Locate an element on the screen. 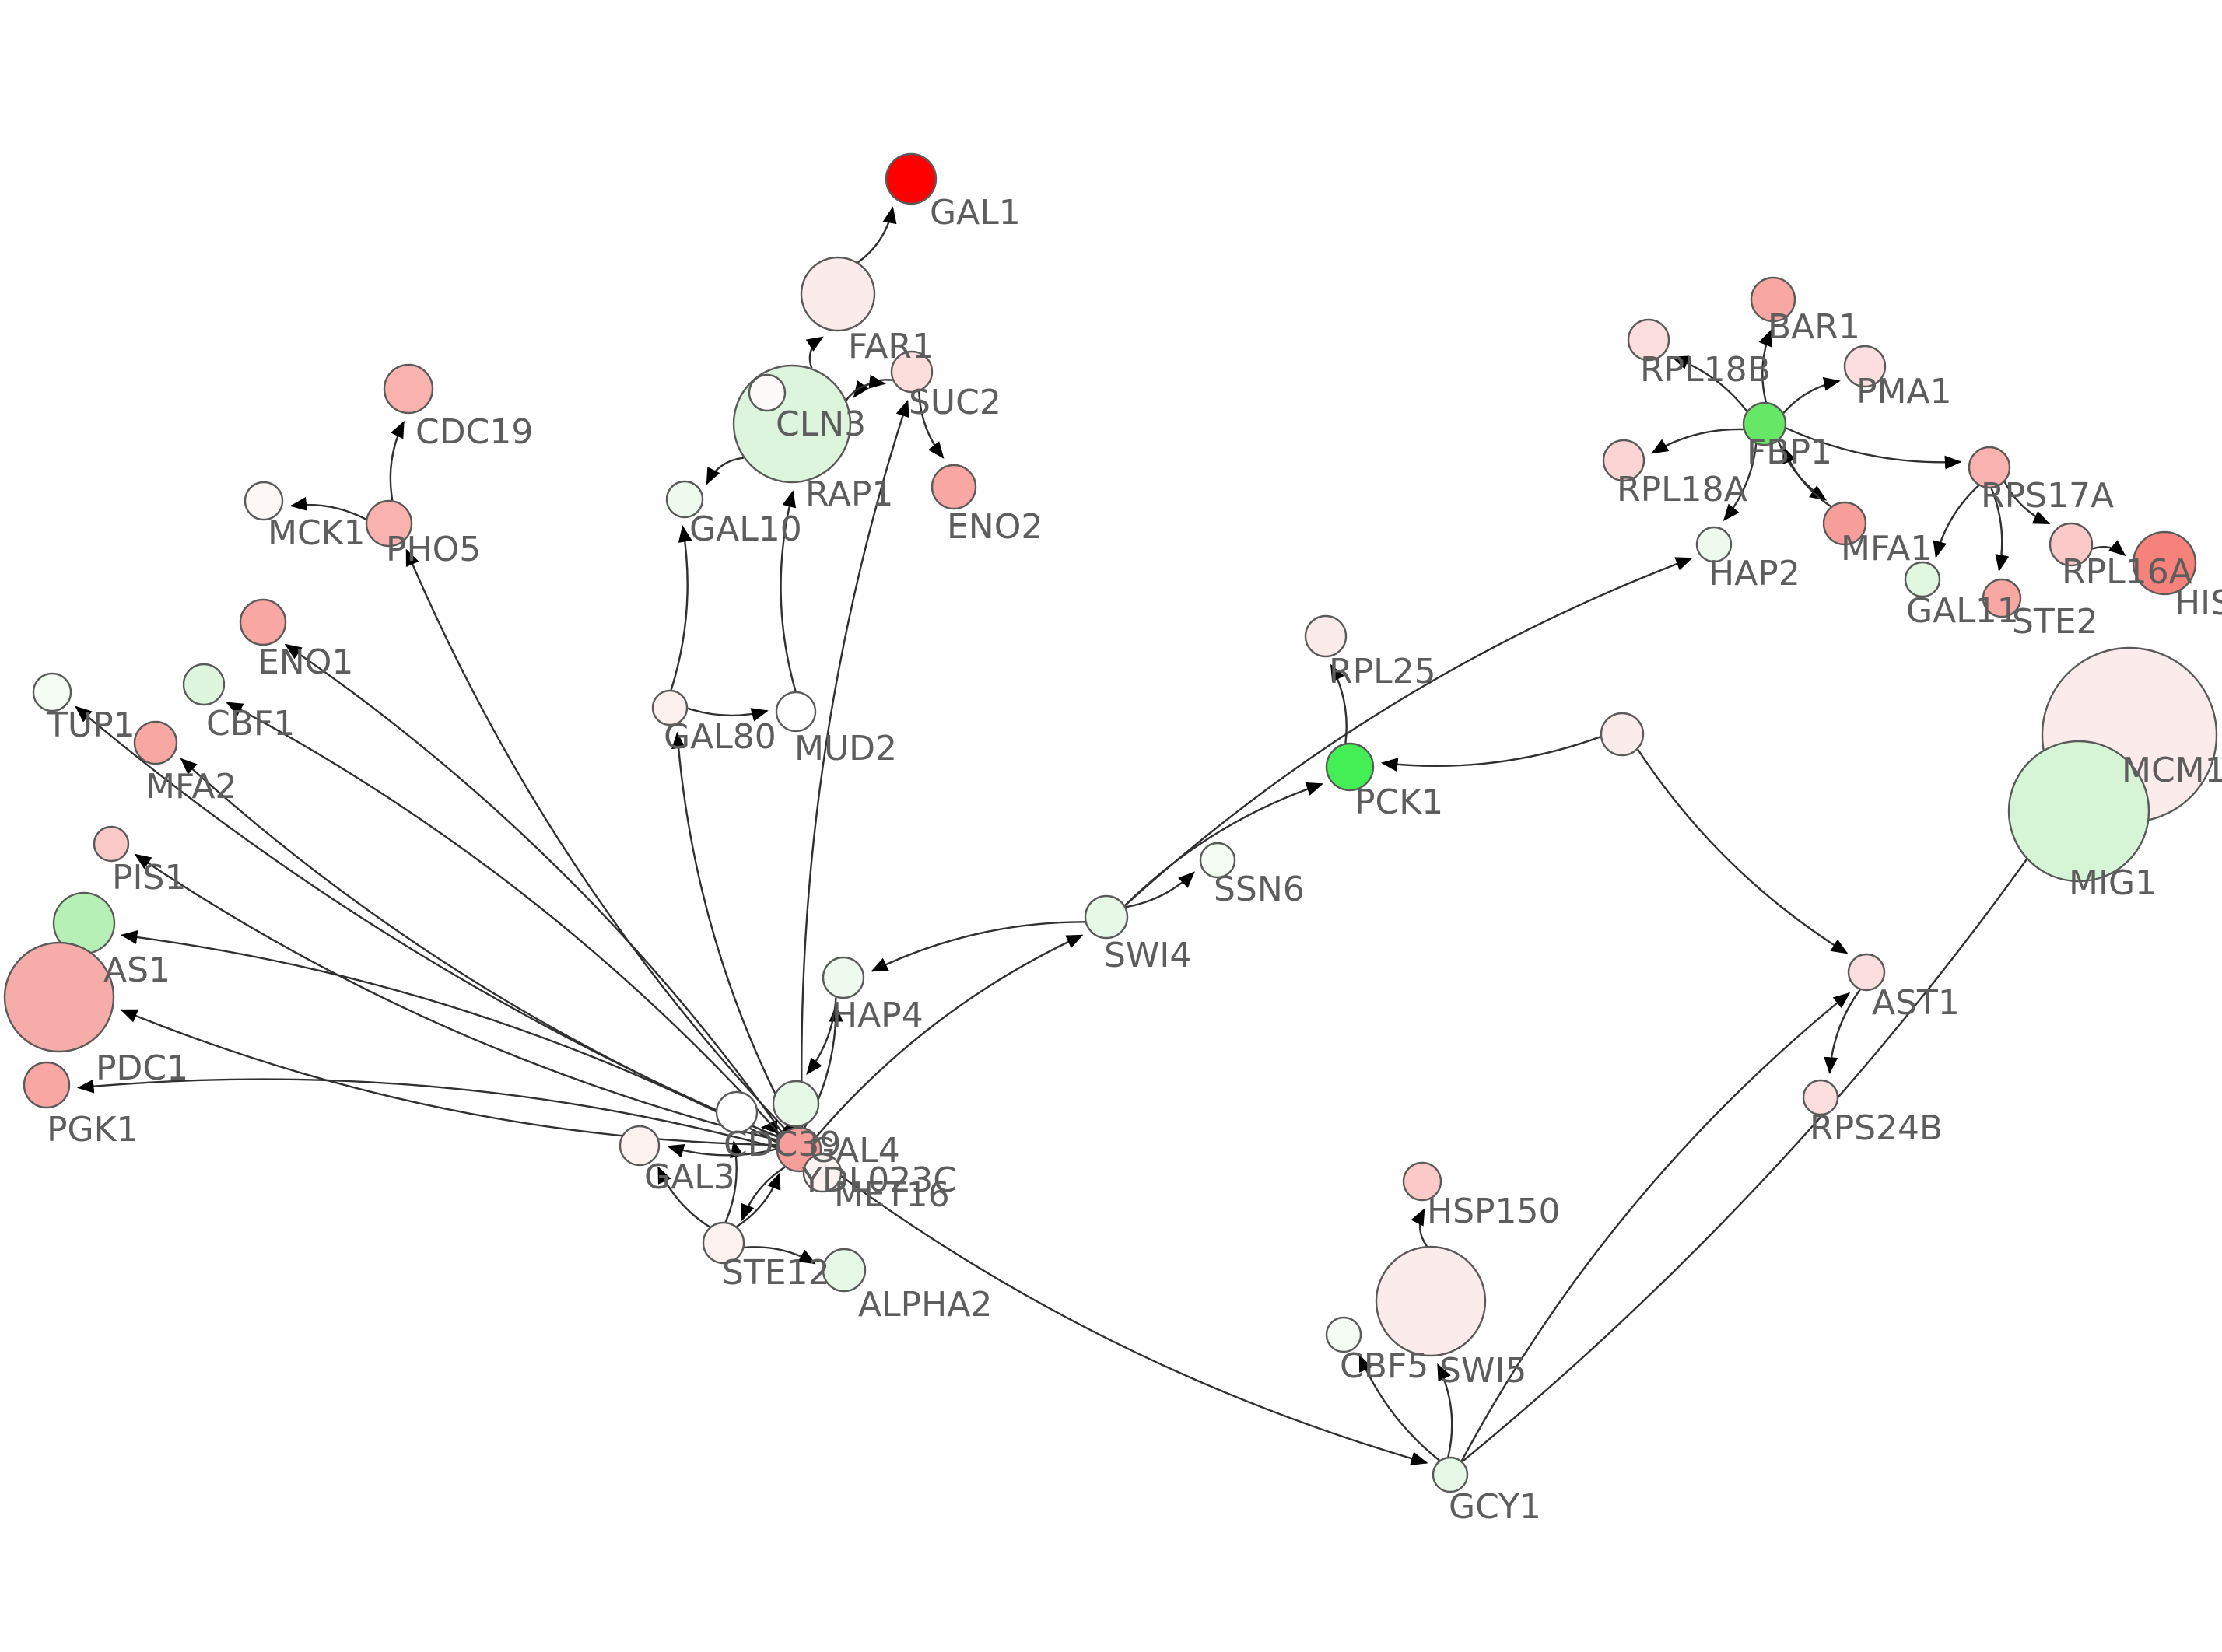  node-eno1 is located at coordinates (263, 622).